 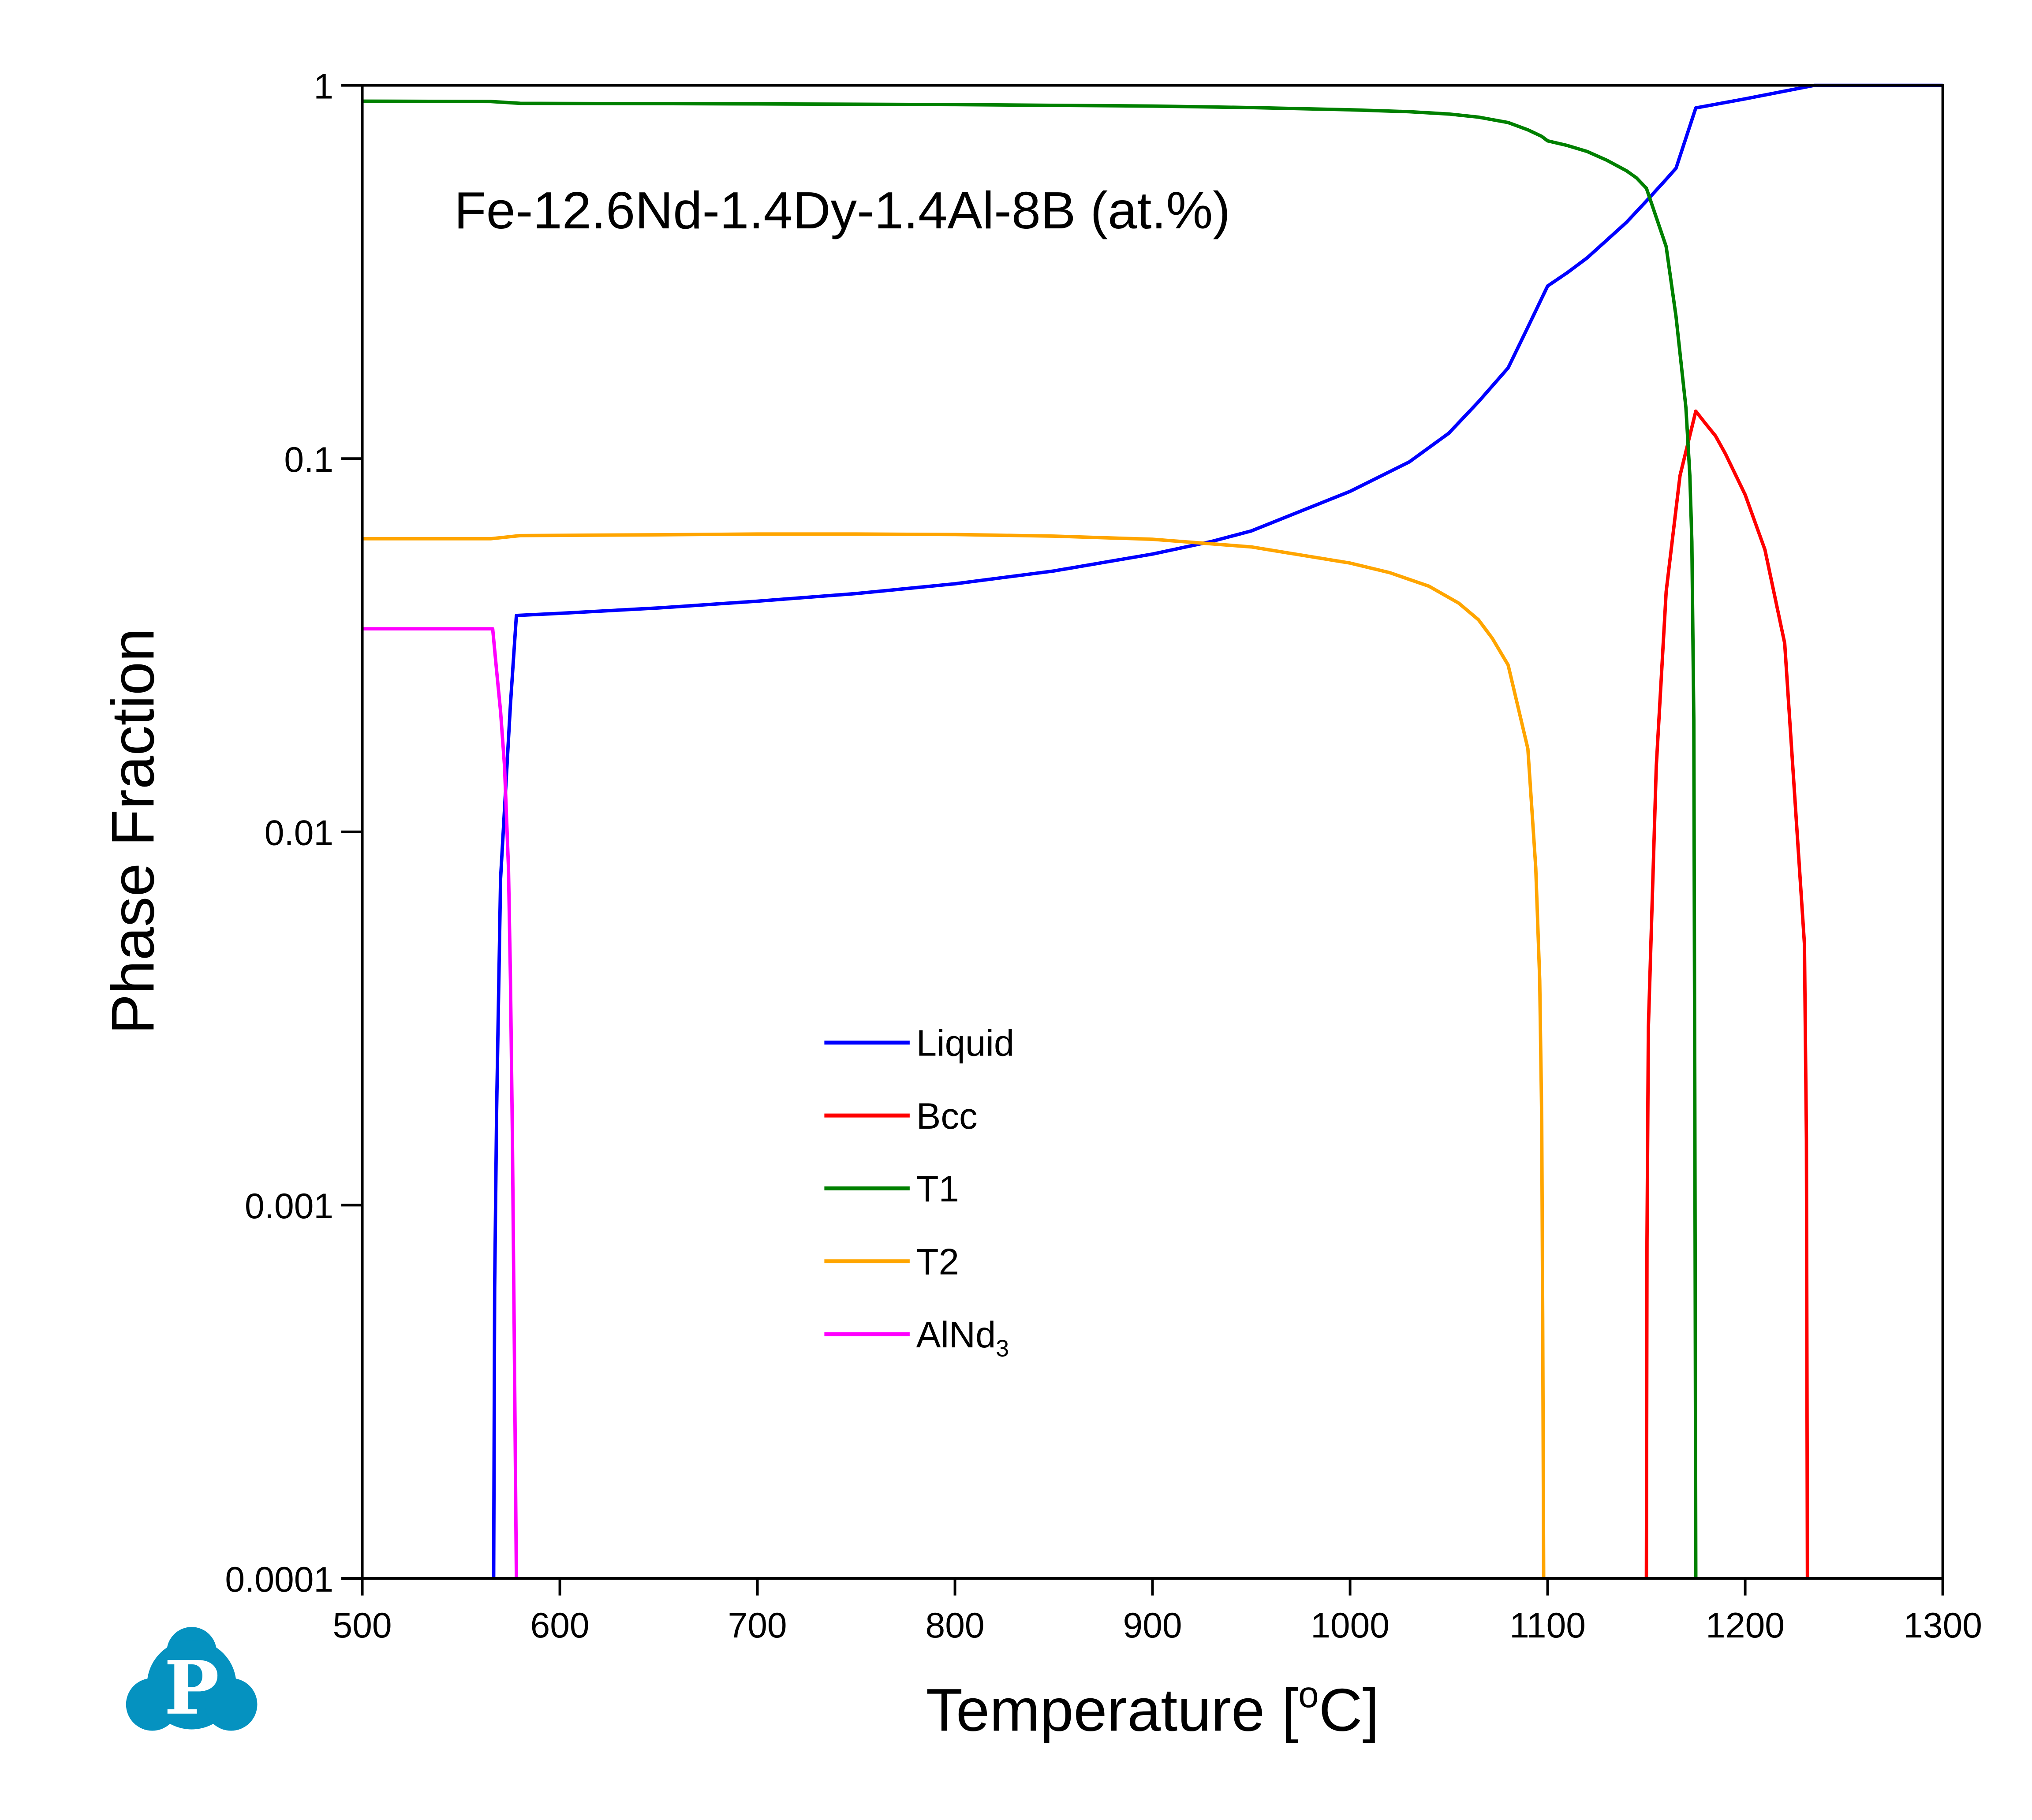 What do you see at coordinates (1547, 1625) in the screenshot?
I see `x-tick-label: 1100` at bounding box center [1547, 1625].